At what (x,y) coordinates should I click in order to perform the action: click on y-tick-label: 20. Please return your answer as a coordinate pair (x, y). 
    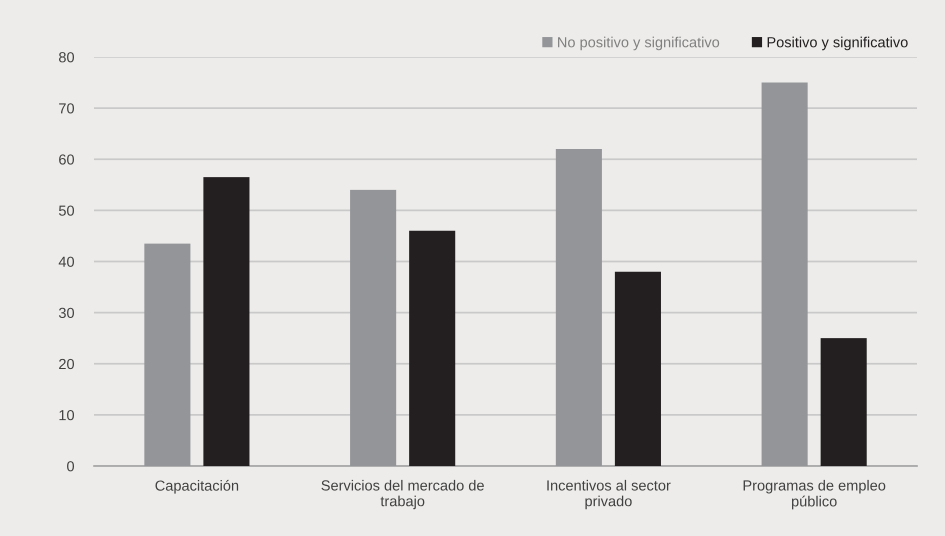
    Looking at the image, I should click on (66, 364).